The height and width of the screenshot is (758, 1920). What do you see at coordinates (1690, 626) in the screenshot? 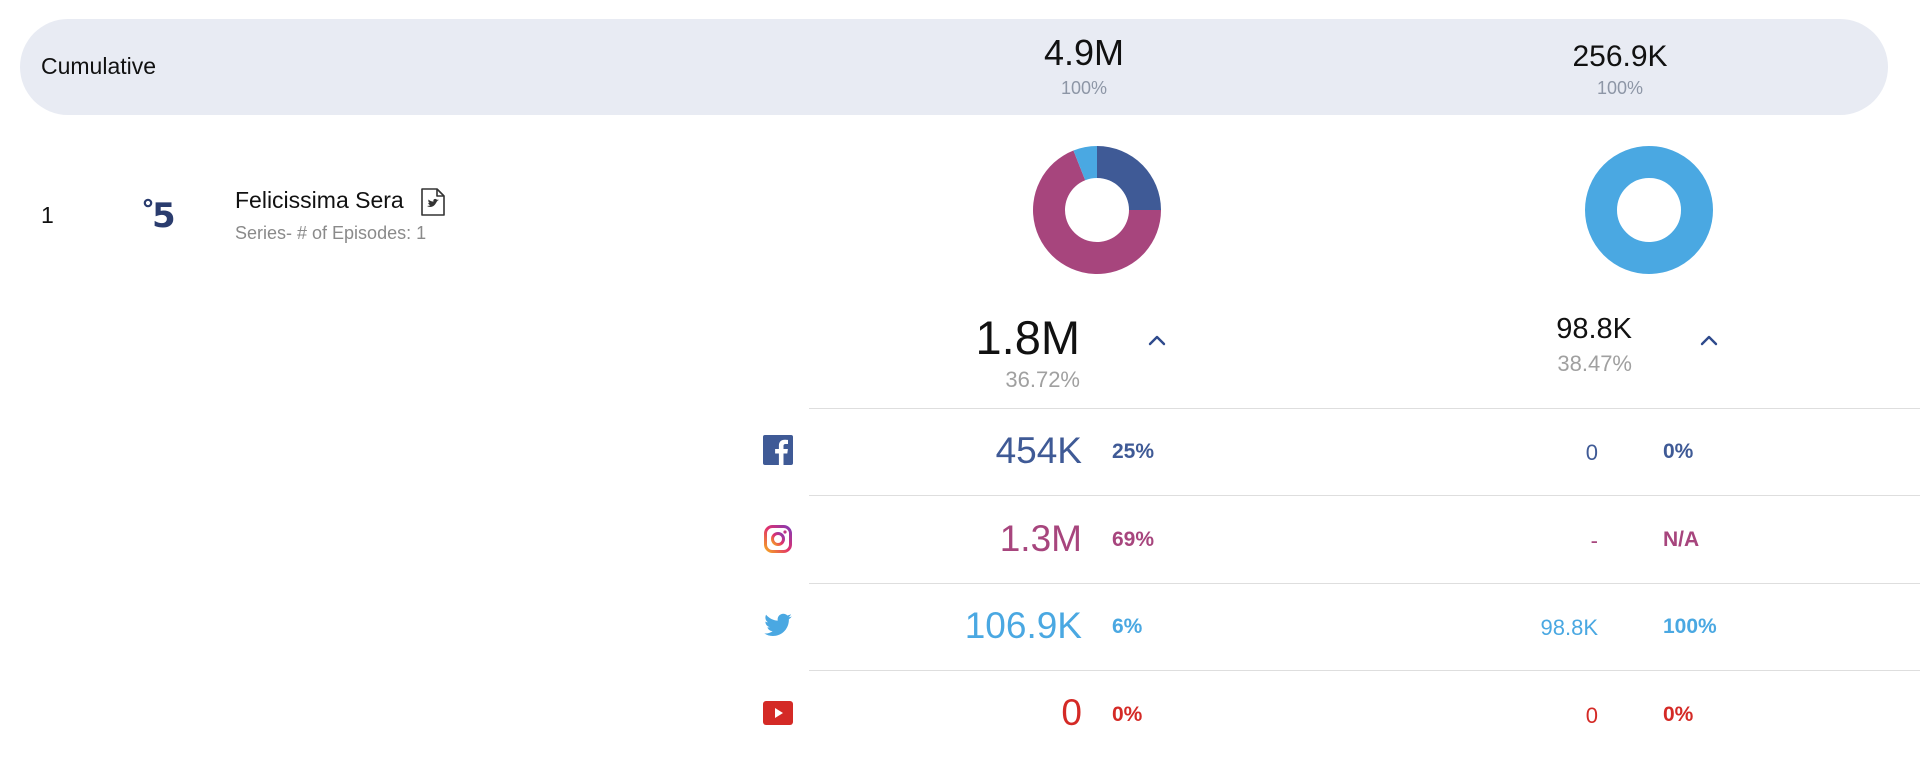
I see `twitter-pct-col2: 100%` at bounding box center [1690, 626].